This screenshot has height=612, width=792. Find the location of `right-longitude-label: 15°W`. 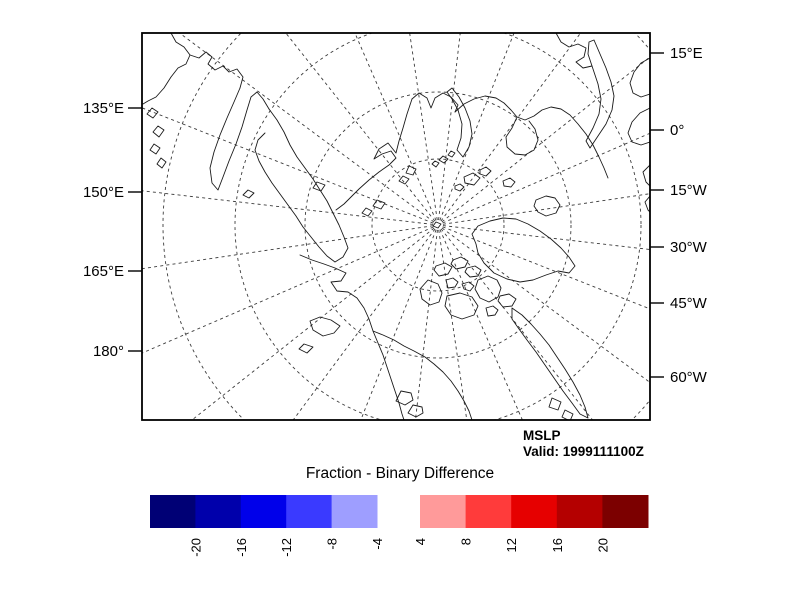

right-longitude-label: 15°W is located at coordinates (689, 190).